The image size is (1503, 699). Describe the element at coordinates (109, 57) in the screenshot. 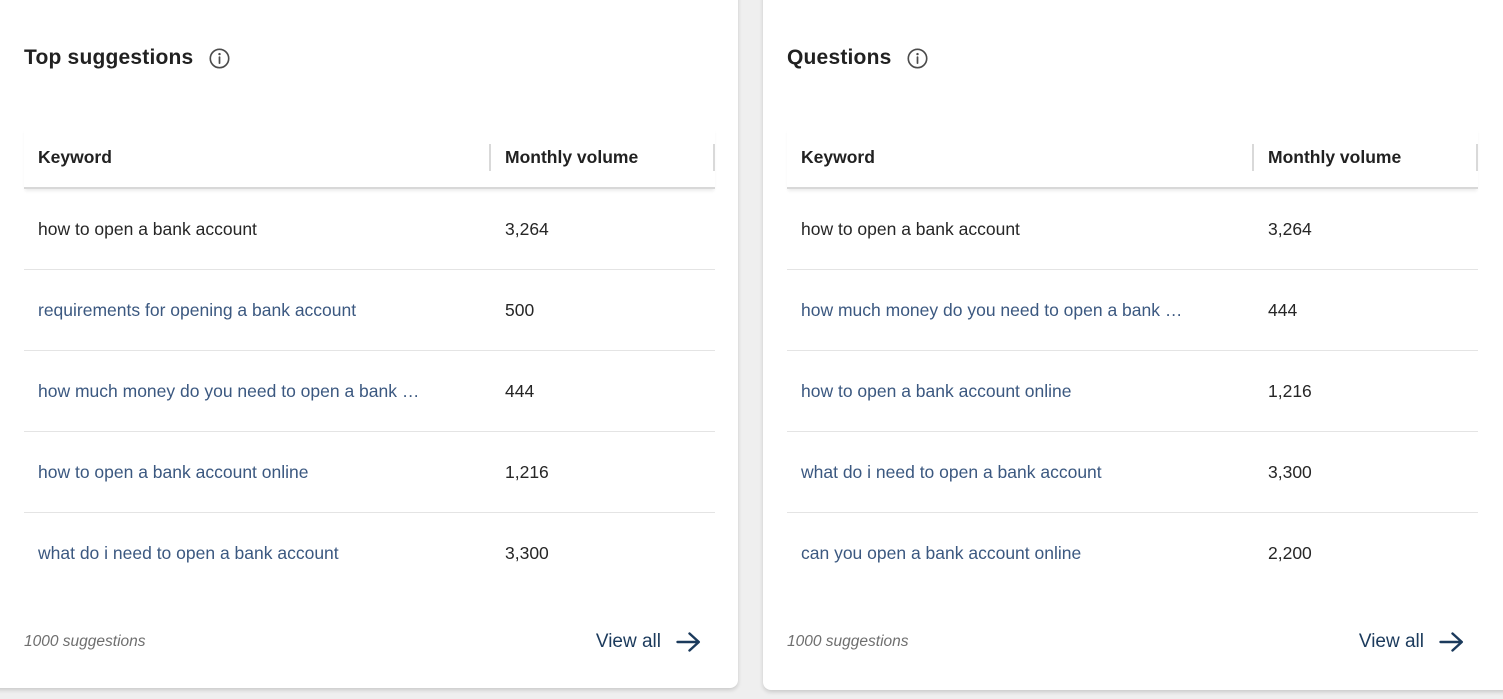

I see `panel-title: Top suggestions` at that location.